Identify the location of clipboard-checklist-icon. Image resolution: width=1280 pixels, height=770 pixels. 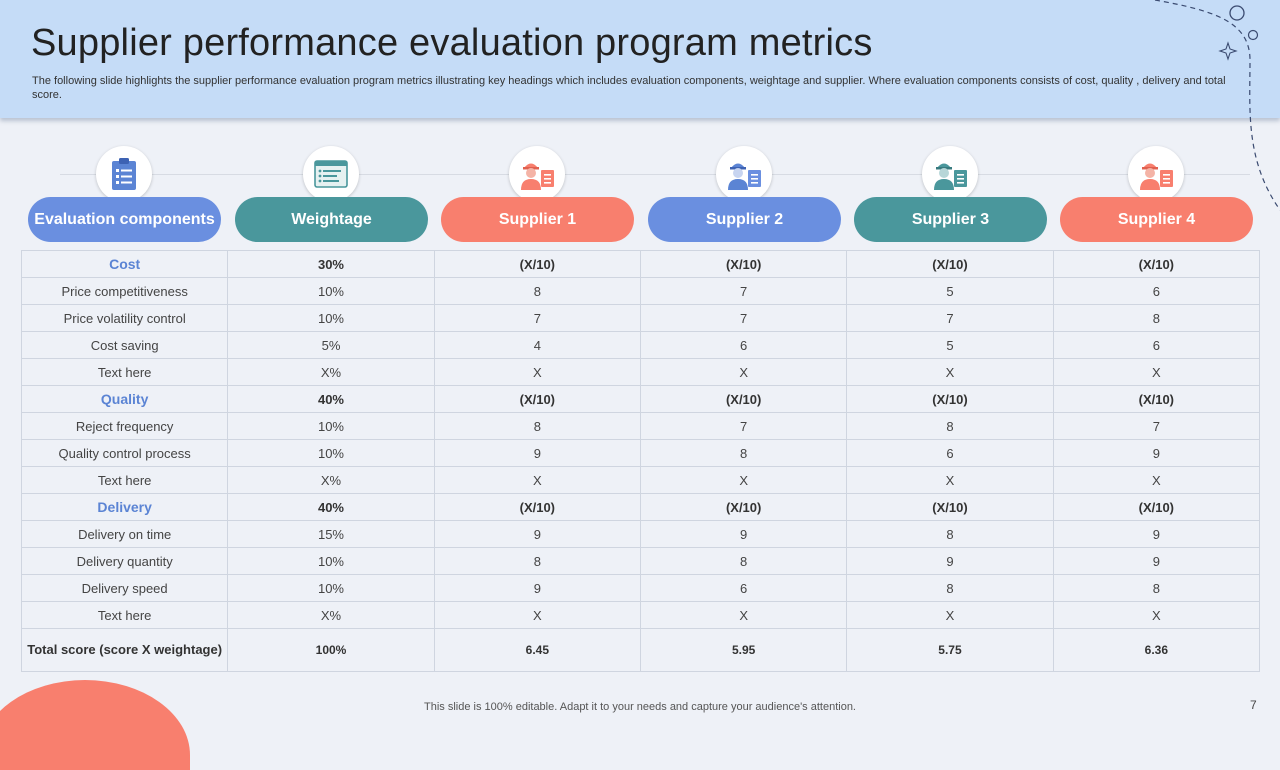
(124, 174).